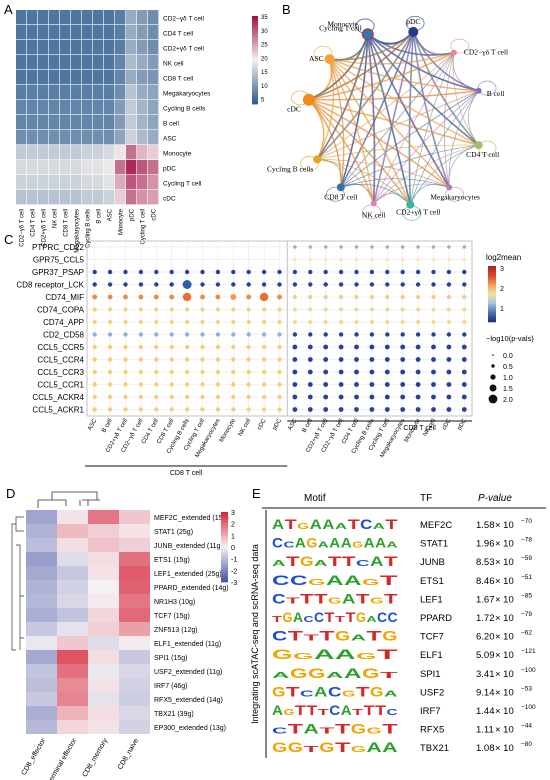 The width and height of the screenshot is (550, 780). What do you see at coordinates (122, 221) in the screenshot?
I see `heatmap-a-col-label: Monocyte` at bounding box center [122, 221].